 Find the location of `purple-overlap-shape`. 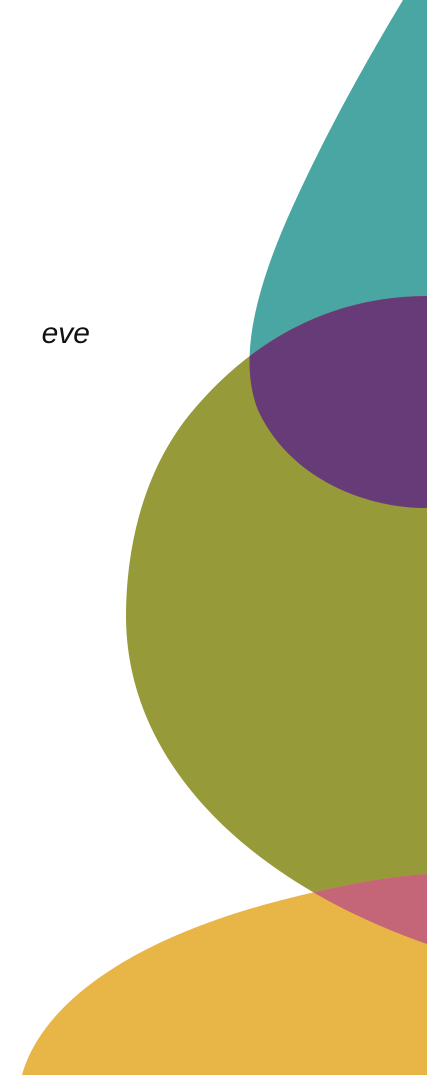

purple-overlap-shape is located at coordinates (338, 402).